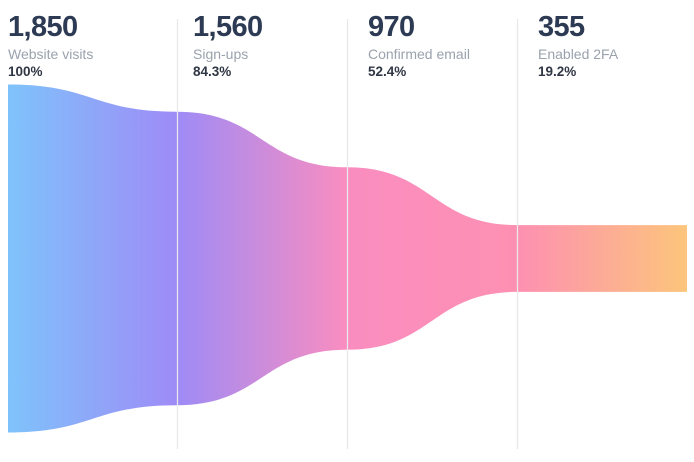 This screenshot has height=462, width=694. What do you see at coordinates (391, 27) in the screenshot?
I see `stage-value: 970` at bounding box center [391, 27].